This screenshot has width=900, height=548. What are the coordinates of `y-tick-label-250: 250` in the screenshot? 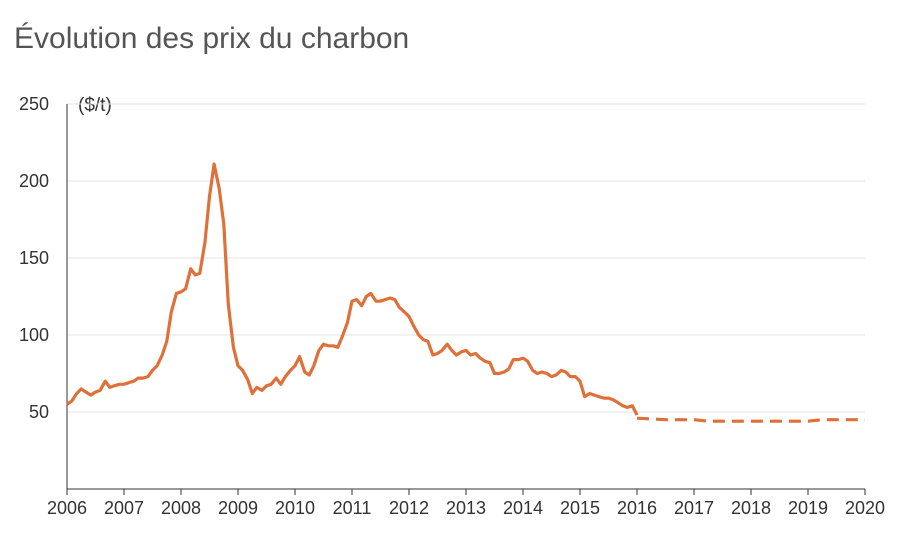 It's located at (34, 104).